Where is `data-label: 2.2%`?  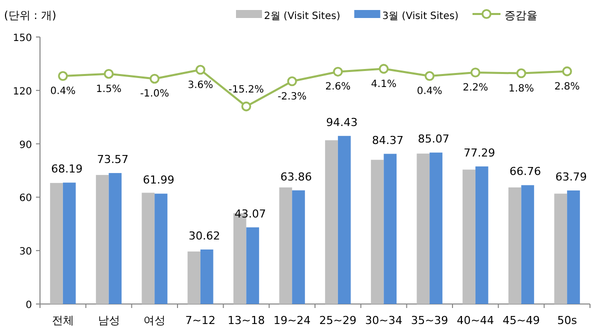
data-label: 2.2% is located at coordinates (475, 88).